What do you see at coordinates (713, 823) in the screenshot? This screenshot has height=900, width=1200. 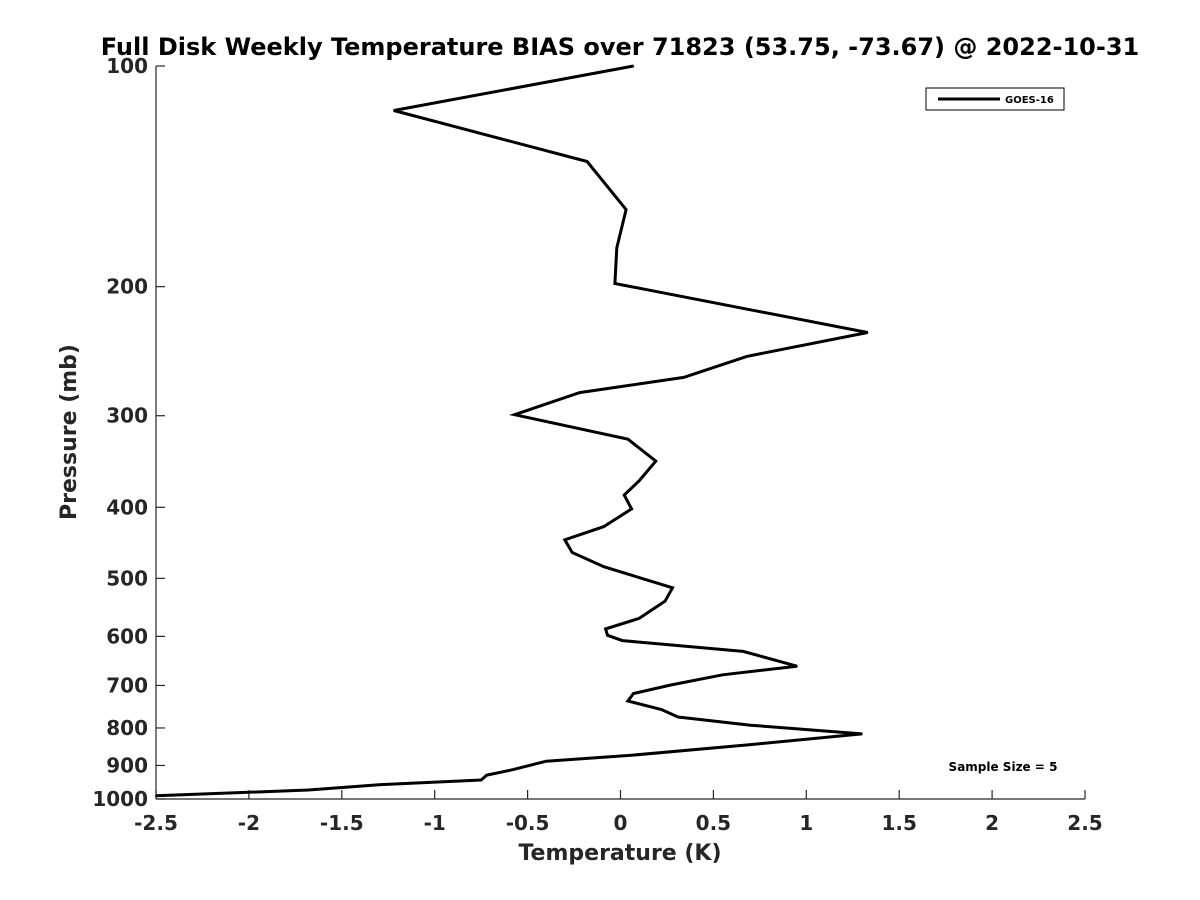 I see `x-tick-label: 0.5` at bounding box center [713, 823].